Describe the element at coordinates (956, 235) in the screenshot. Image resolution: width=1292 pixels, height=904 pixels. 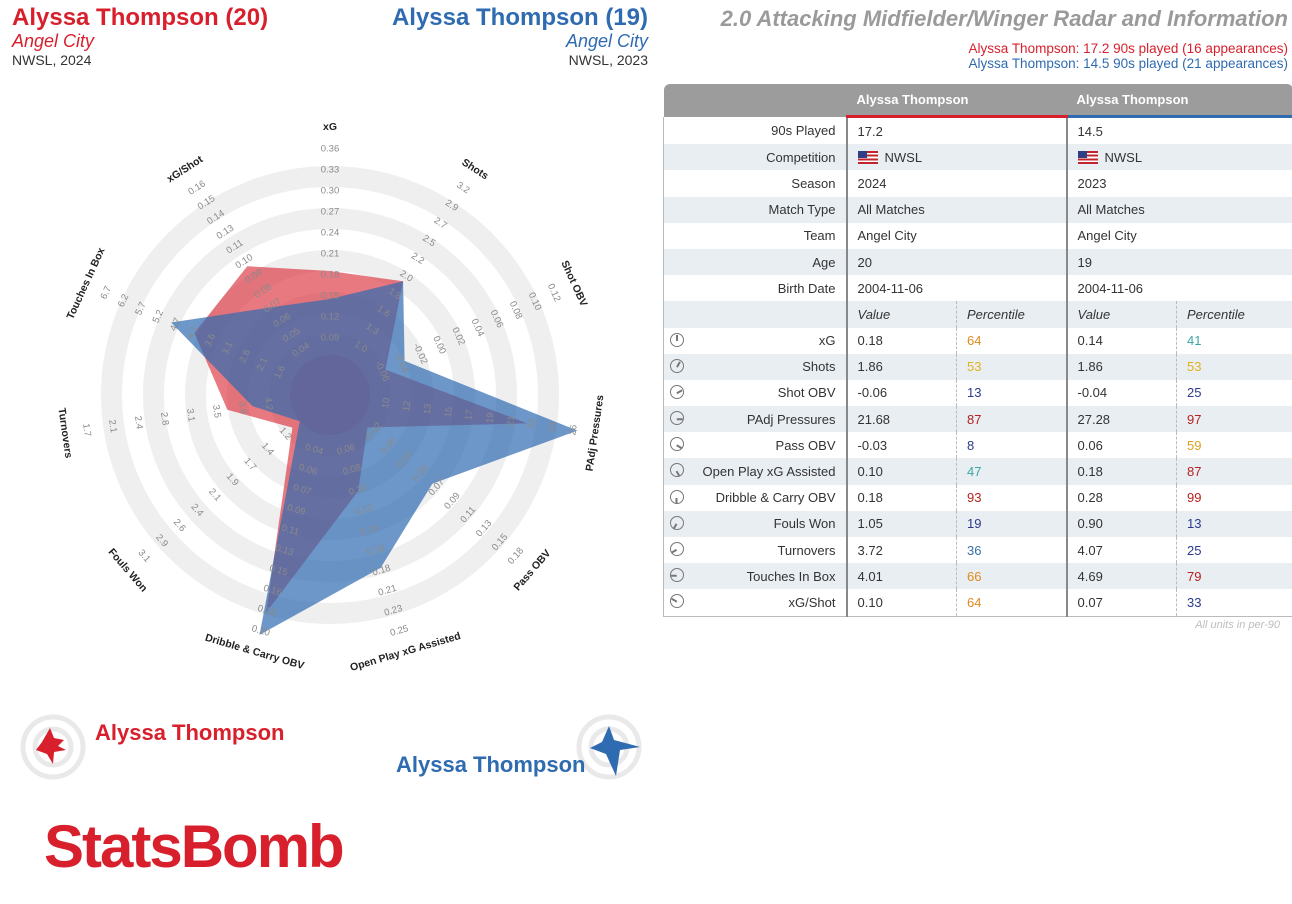
I see `player1-value: Angel City` at that location.